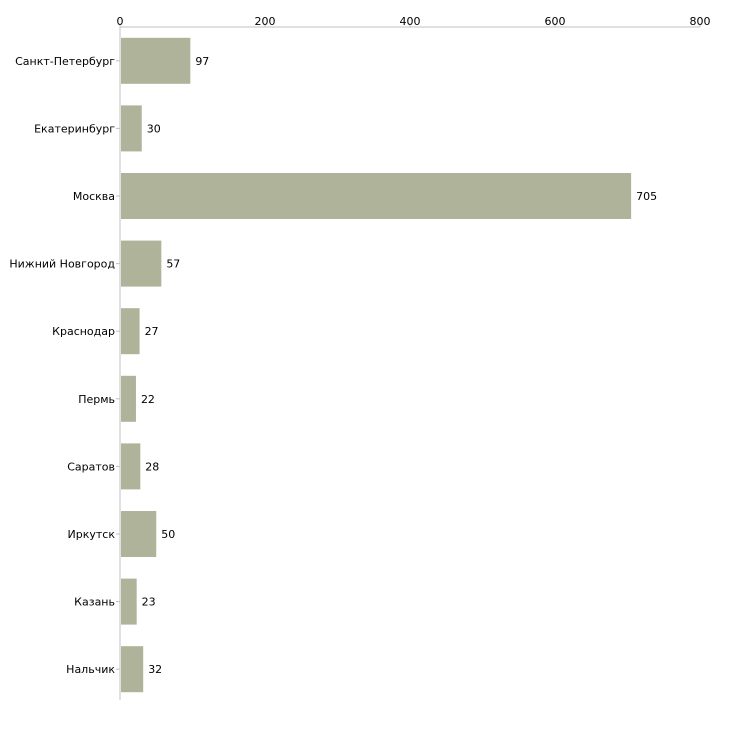 The image size is (730, 734). Describe the element at coordinates (168, 534) in the screenshot. I see `value-label: 50` at that location.